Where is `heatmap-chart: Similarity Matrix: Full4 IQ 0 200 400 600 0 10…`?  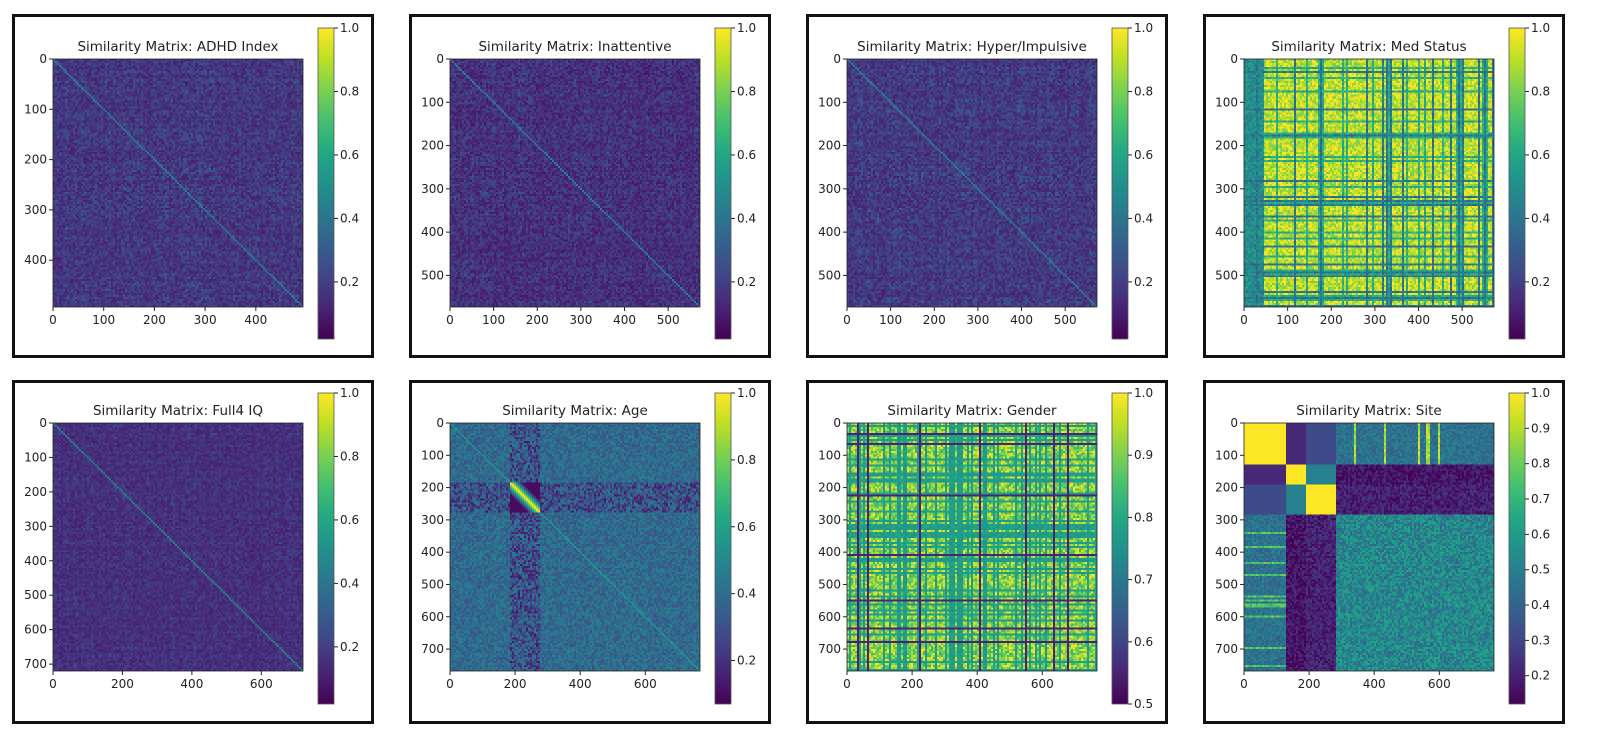
heatmap-chart: Similarity Matrix: Full4 IQ 0 200 400 600 0 10… is located at coordinates (191, 545).